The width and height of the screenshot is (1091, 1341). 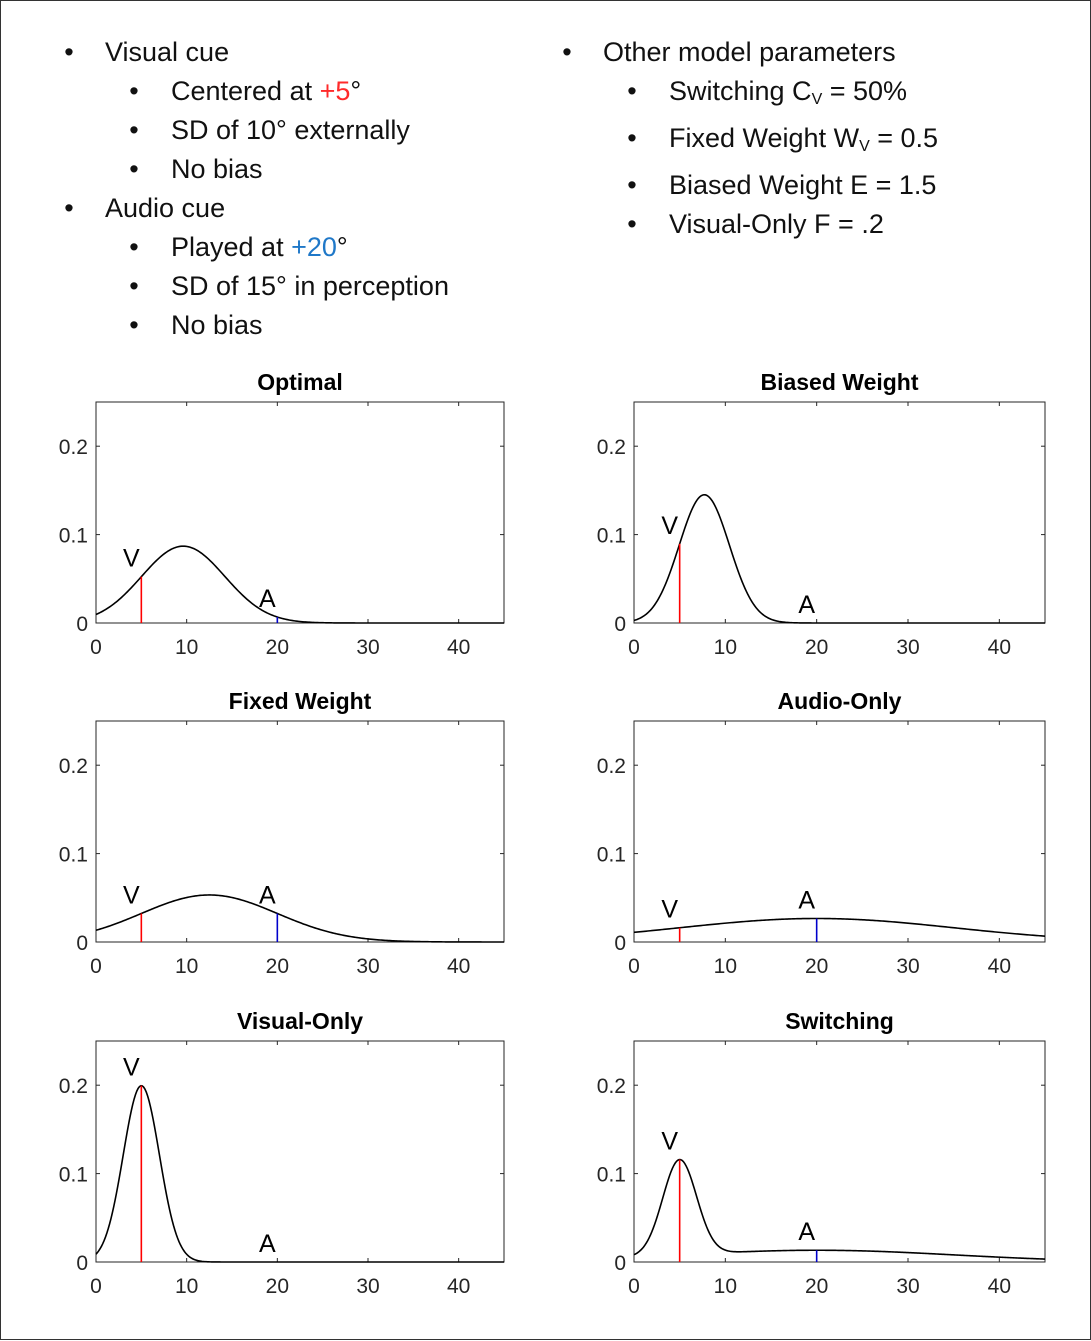 What do you see at coordinates (335, 91) in the screenshot?
I see `visual-position-value: +5` at bounding box center [335, 91].